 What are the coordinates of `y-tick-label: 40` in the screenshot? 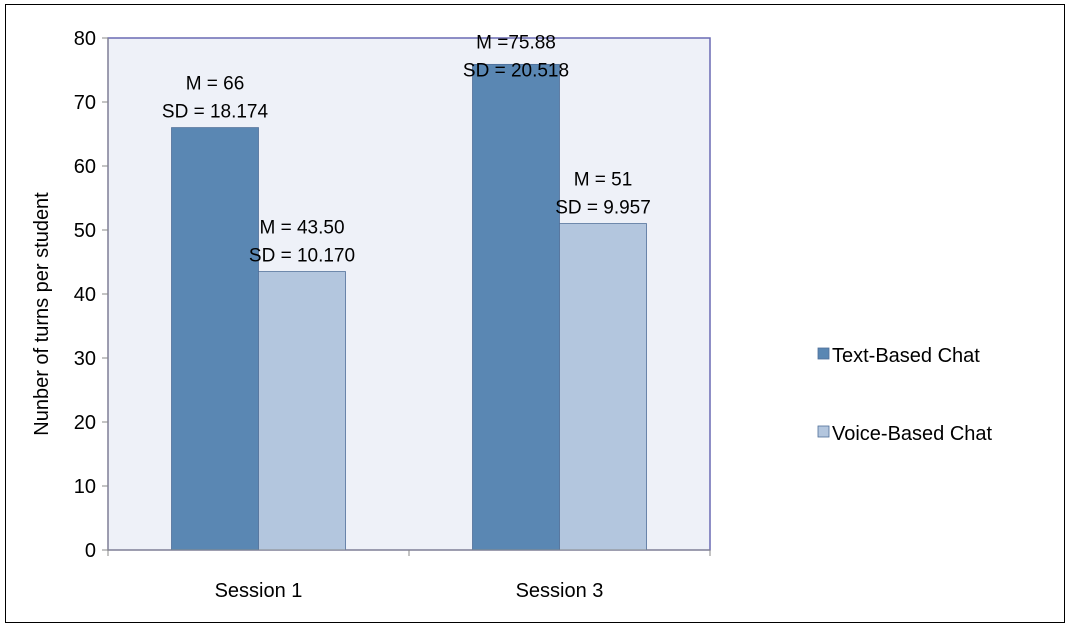 It's located at (85, 295).